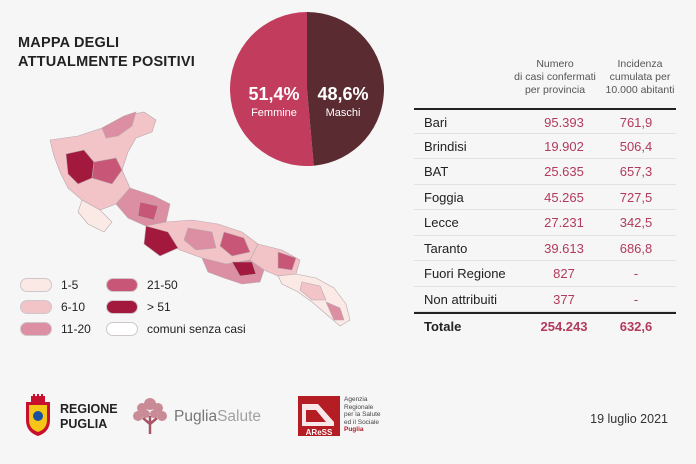 Image resolution: width=696 pixels, height=464 pixels. What do you see at coordinates (636, 197) in the screenshot?
I see `province-incidence: 727,5` at bounding box center [636, 197].